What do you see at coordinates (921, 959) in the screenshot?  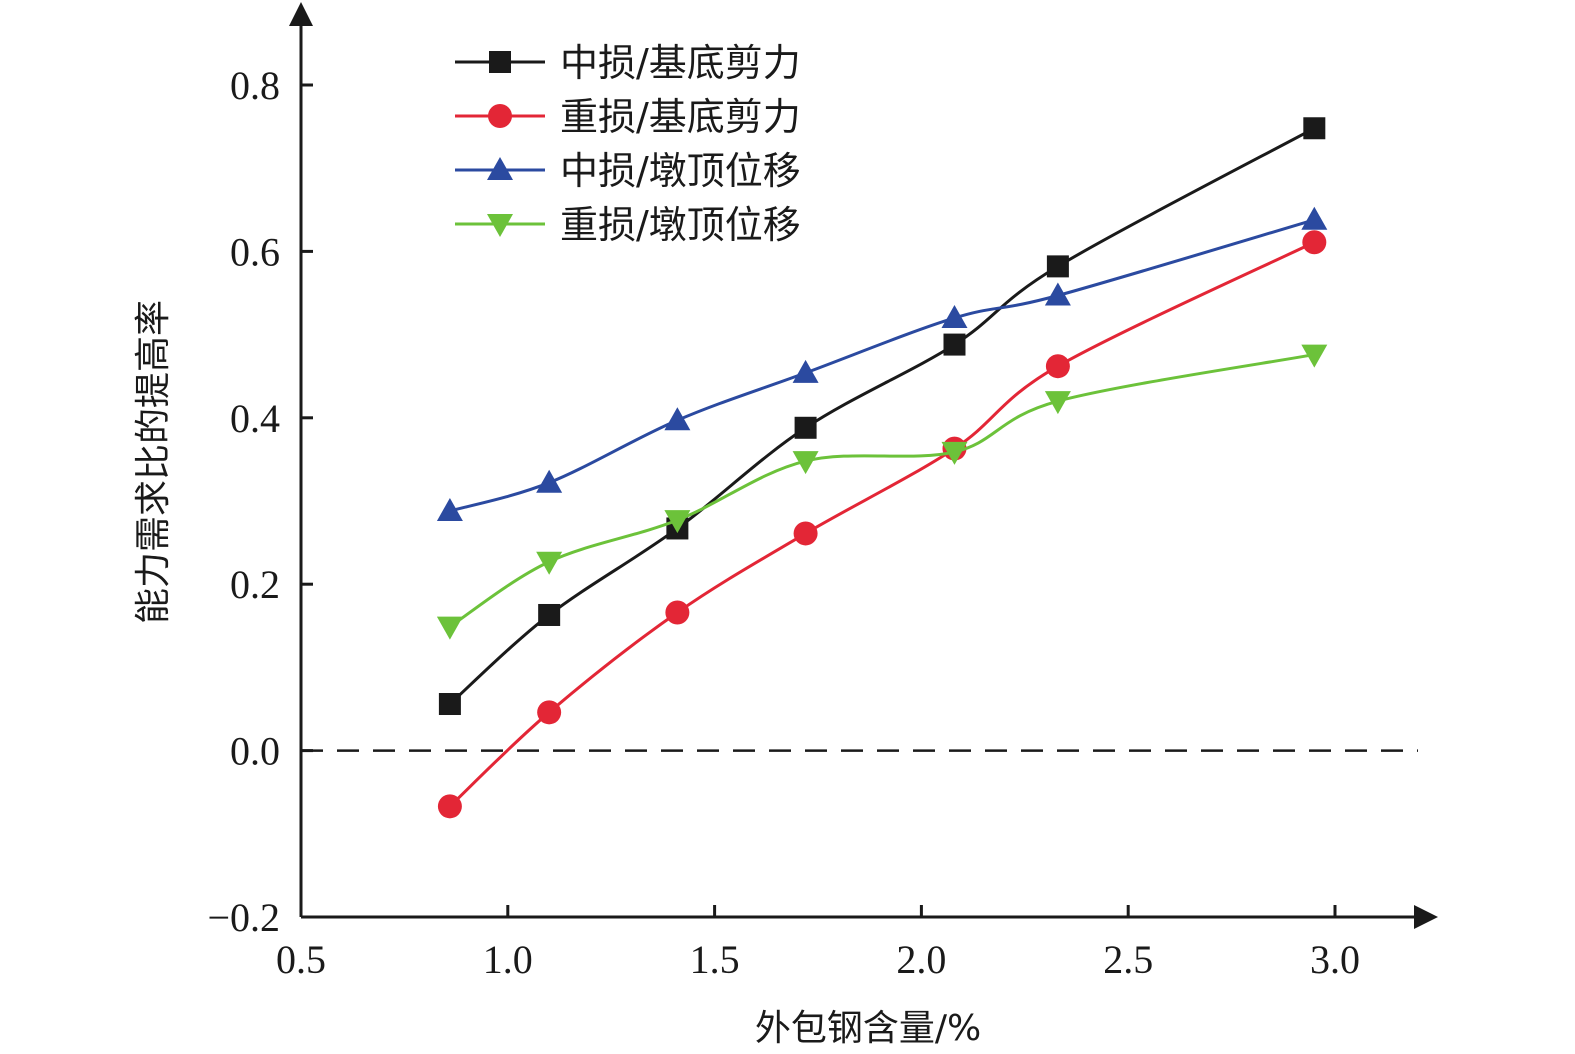 I see `x-tick-label: 2.0` at bounding box center [921, 959].